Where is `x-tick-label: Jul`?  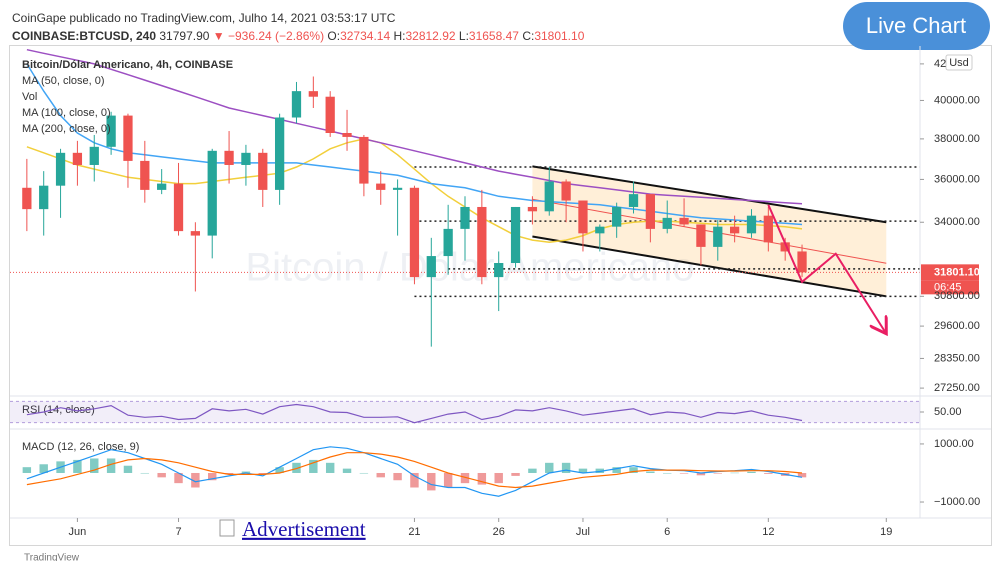
x-tick-label: Jul is located at coordinates (583, 532).